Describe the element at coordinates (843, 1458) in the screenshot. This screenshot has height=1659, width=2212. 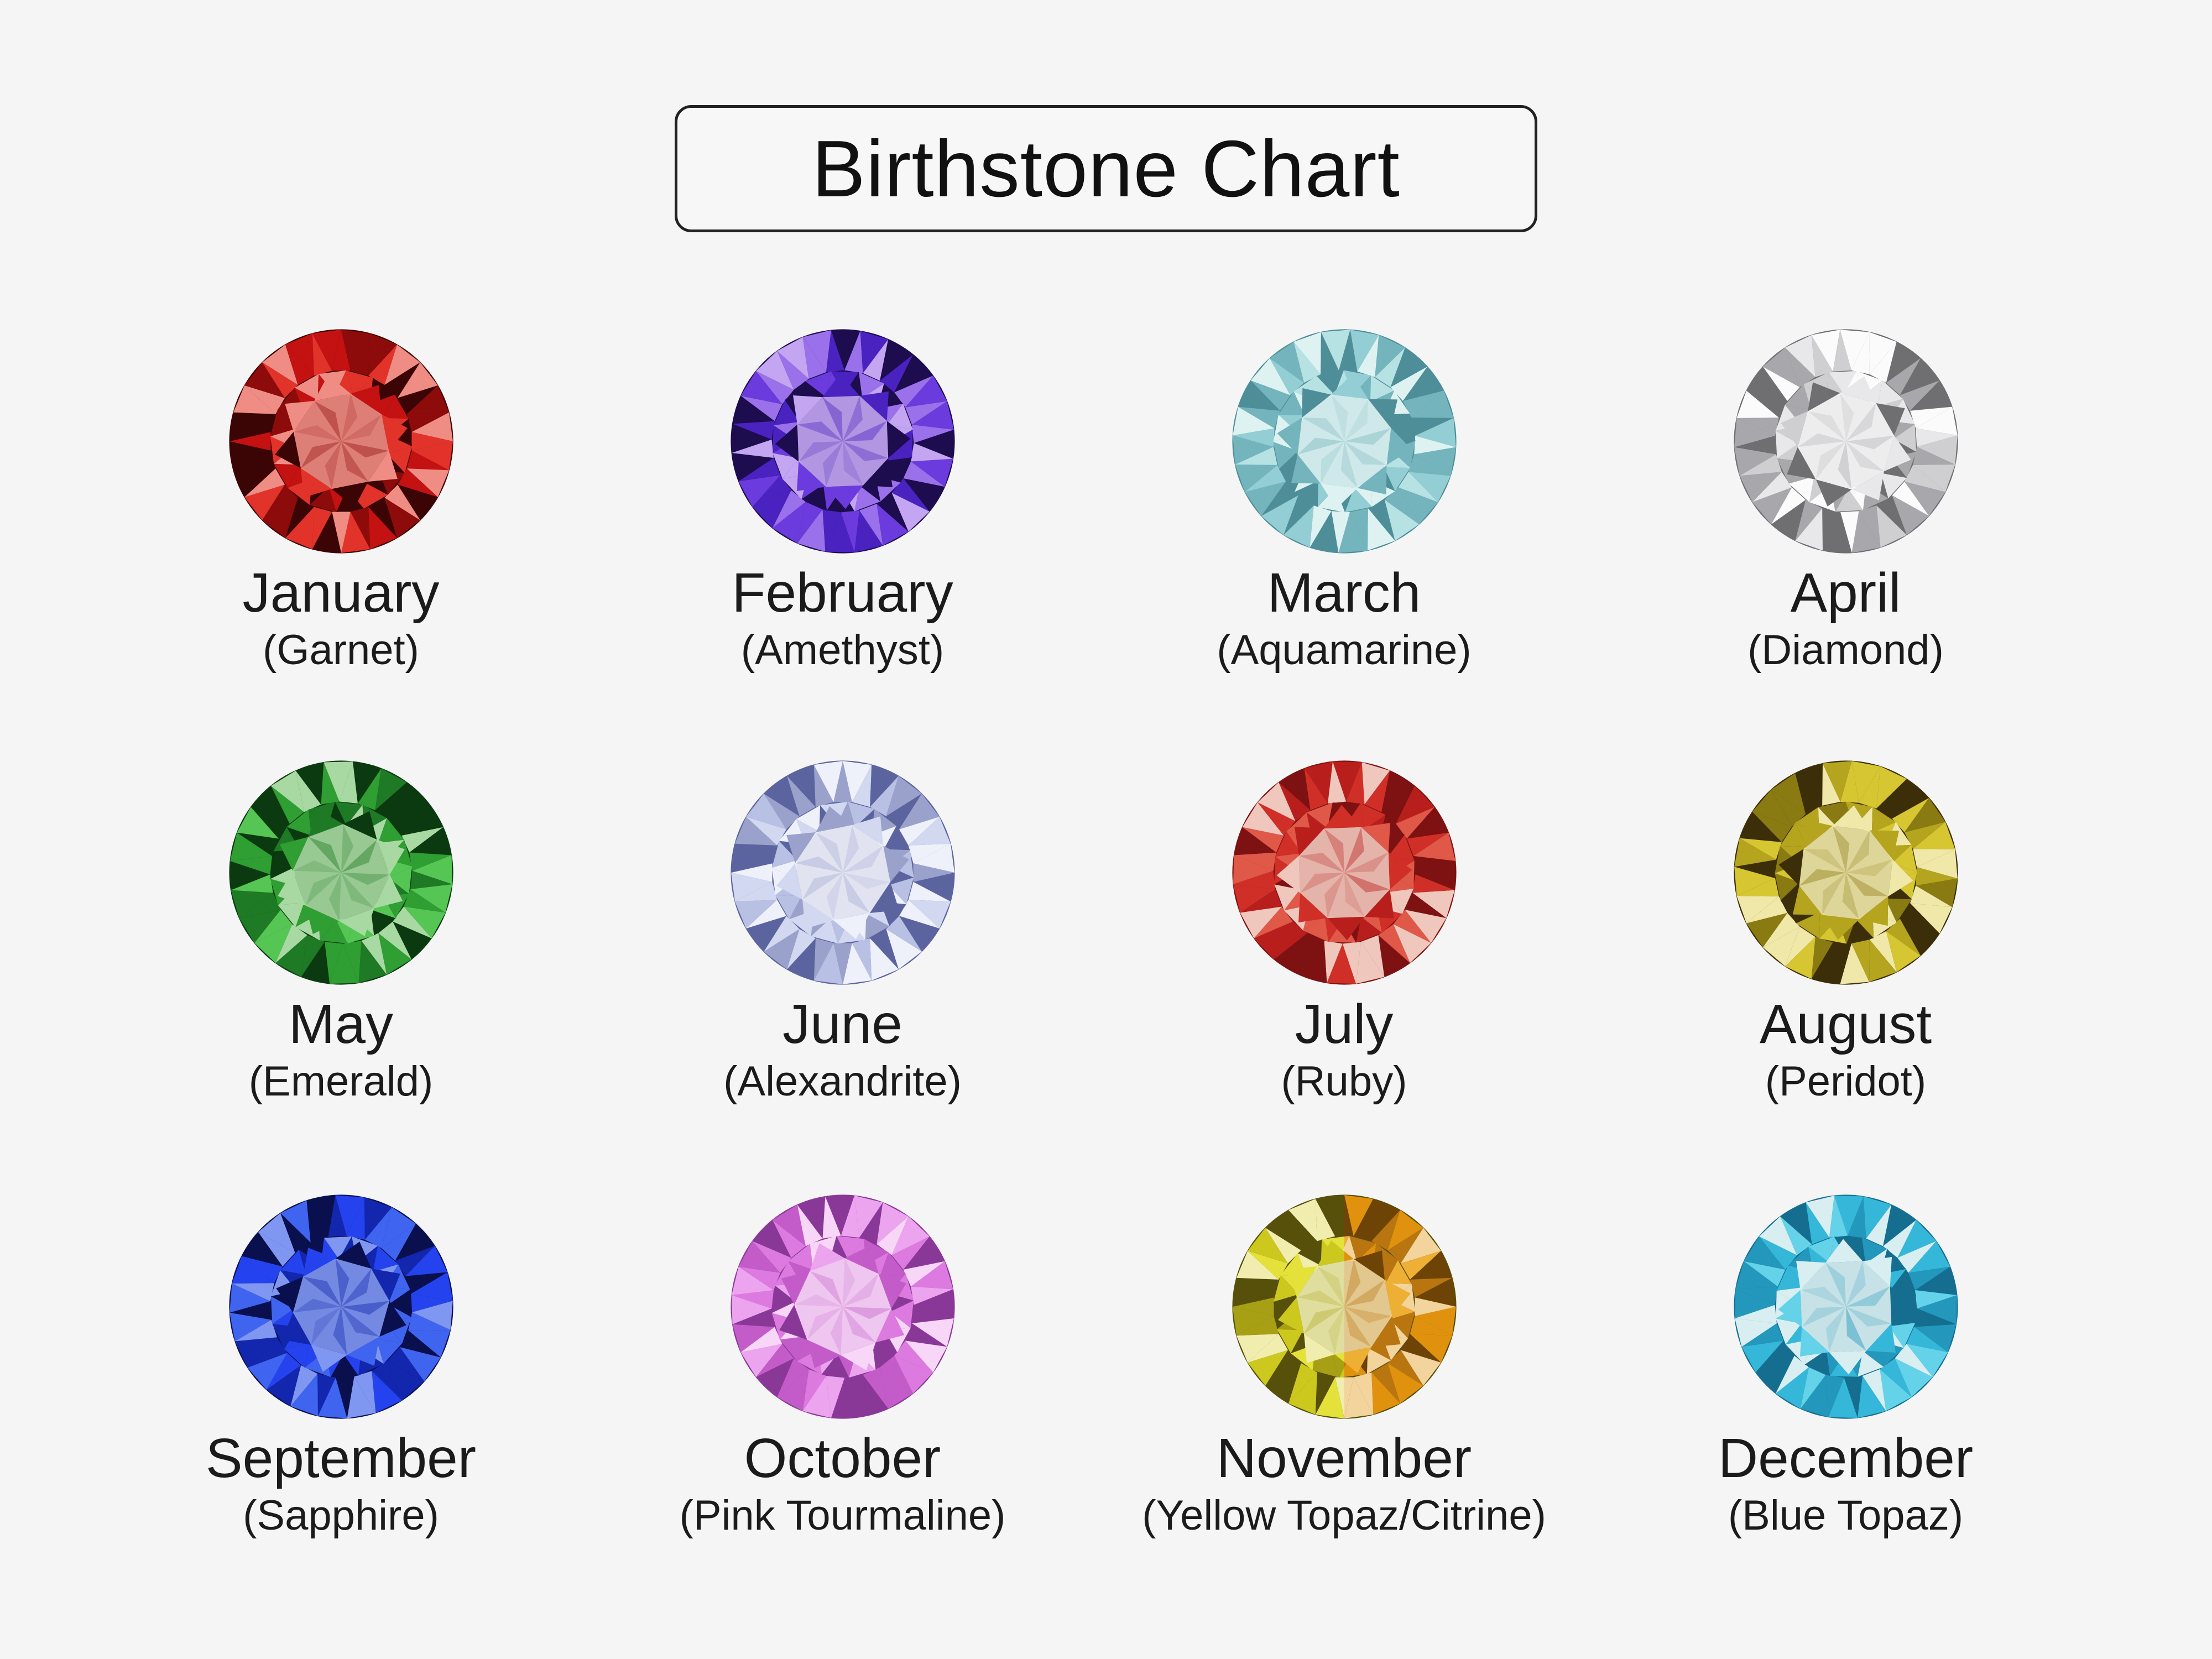
I see `month-label-october: October` at that location.